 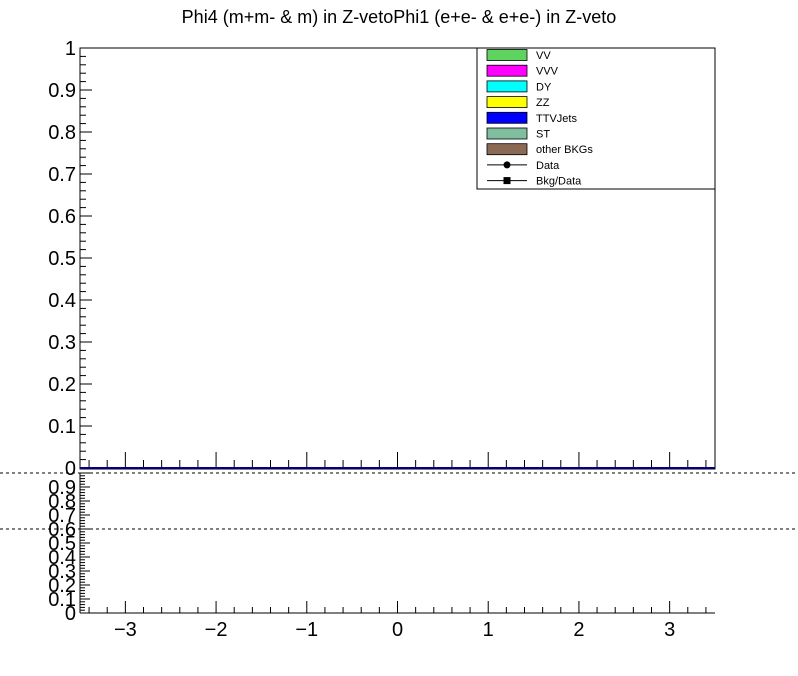 What do you see at coordinates (70, 469) in the screenshot?
I see `y-tick-label: 0` at bounding box center [70, 469].